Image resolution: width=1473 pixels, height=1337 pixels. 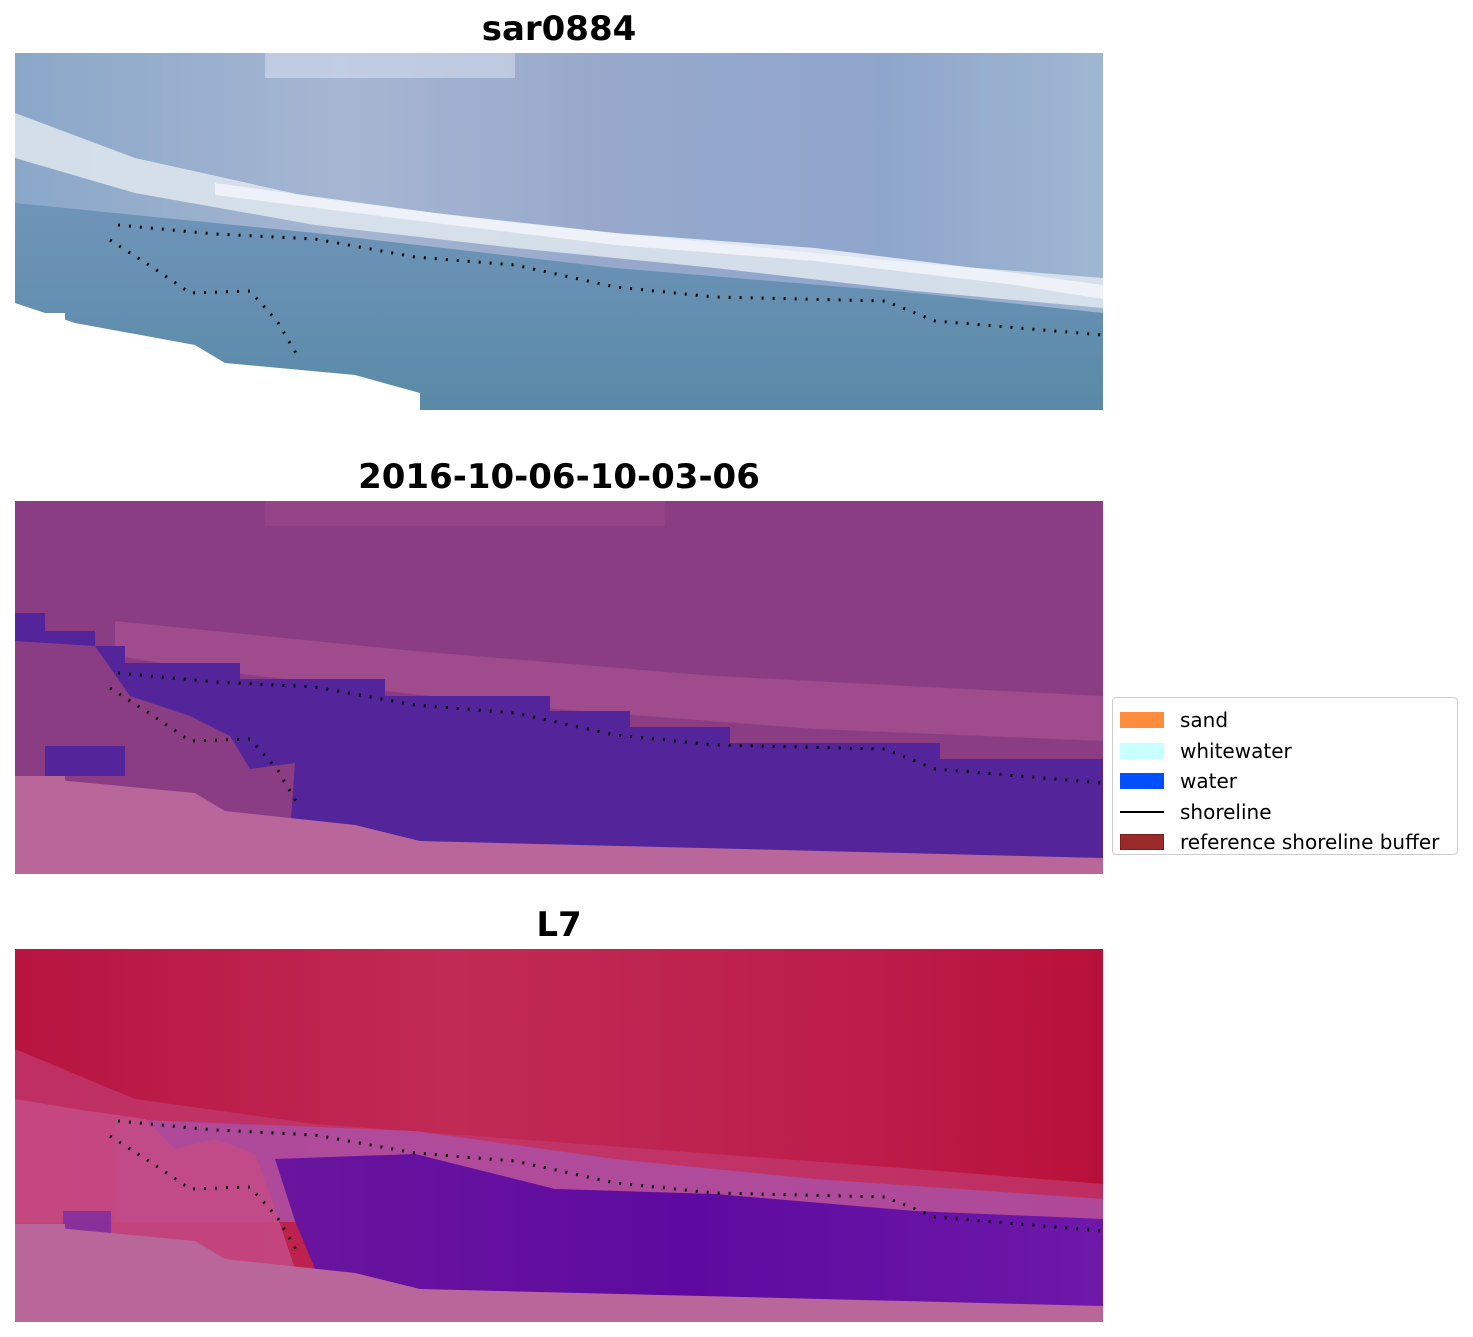 I want to click on legend-item-shoreline: shoreline, so click(x=1288, y=812).